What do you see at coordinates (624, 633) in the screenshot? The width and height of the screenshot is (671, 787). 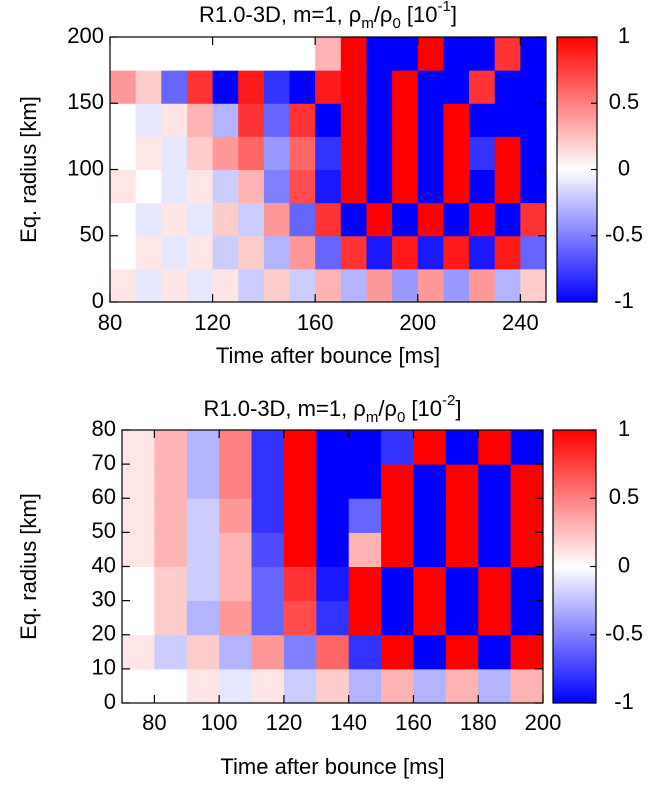 I see `colorbar-tick-label: -0.5` at bounding box center [624, 633].